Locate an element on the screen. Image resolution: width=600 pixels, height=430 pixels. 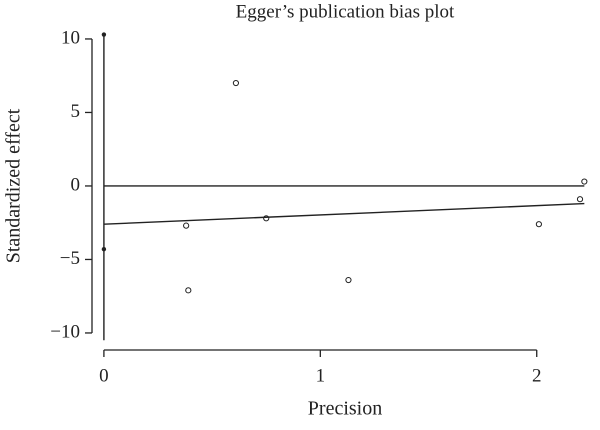
y-tick-label: 0 is located at coordinates (76, 184).